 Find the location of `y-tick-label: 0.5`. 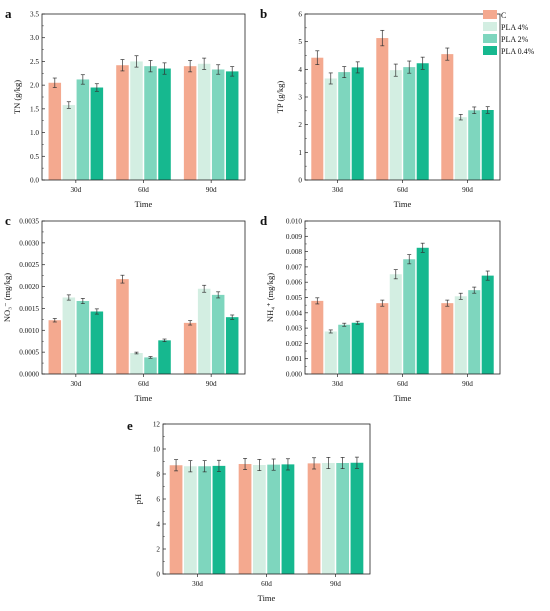

y-tick-label: 0.5 is located at coordinates (34, 157).